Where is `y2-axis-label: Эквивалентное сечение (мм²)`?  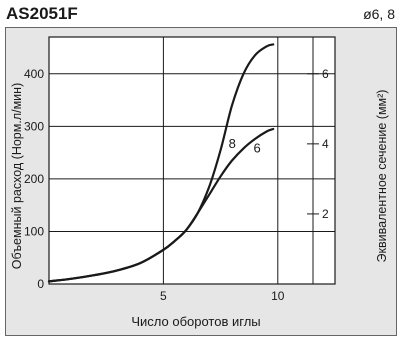
y2-axis-label: Эквивалентное сечение (мм²) is located at coordinates (382, 176).